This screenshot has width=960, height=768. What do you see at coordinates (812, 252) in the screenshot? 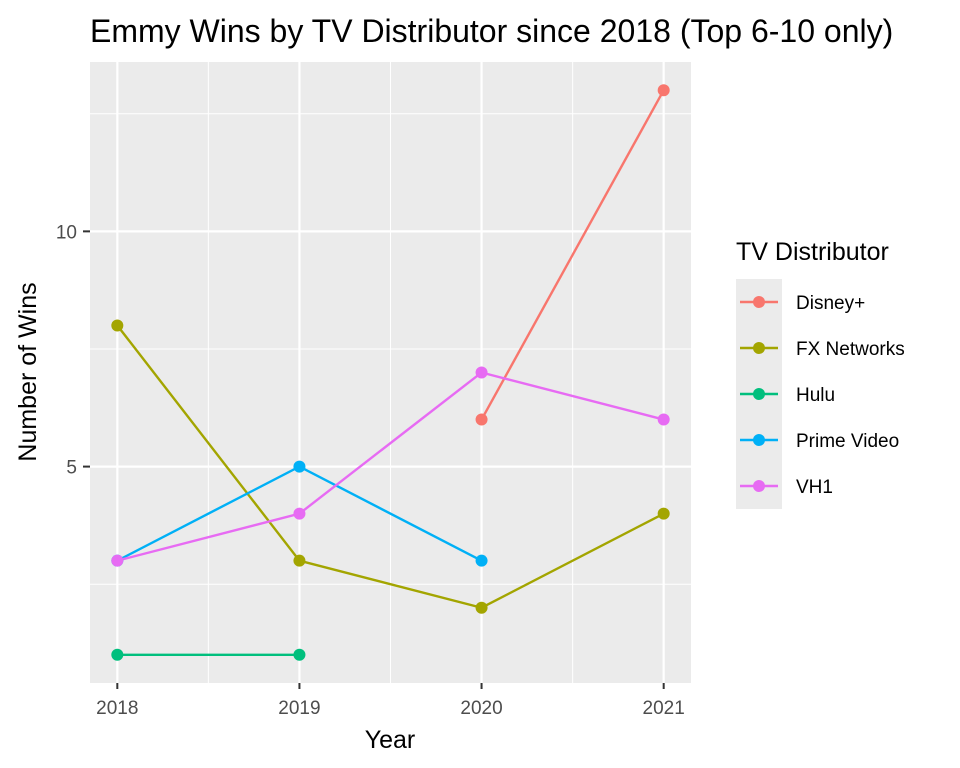
I see `legend-title: TV Distributor` at bounding box center [812, 252].